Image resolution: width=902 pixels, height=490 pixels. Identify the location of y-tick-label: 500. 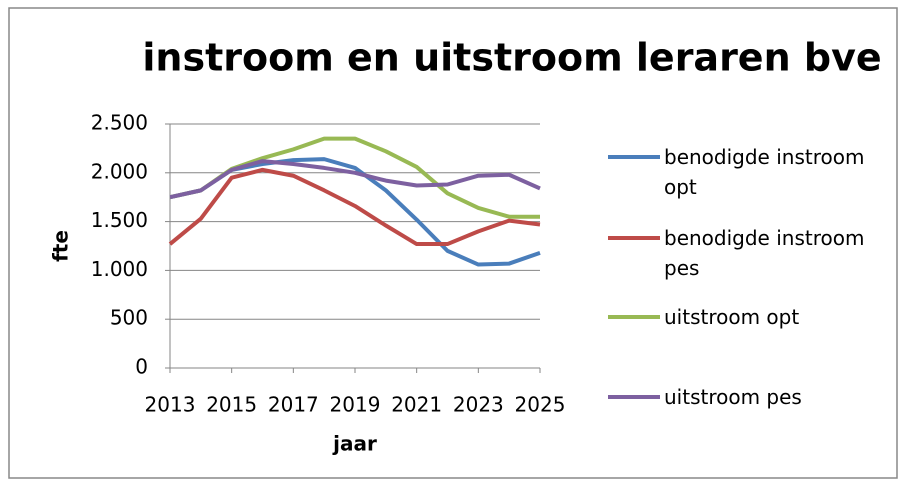
(129, 318).